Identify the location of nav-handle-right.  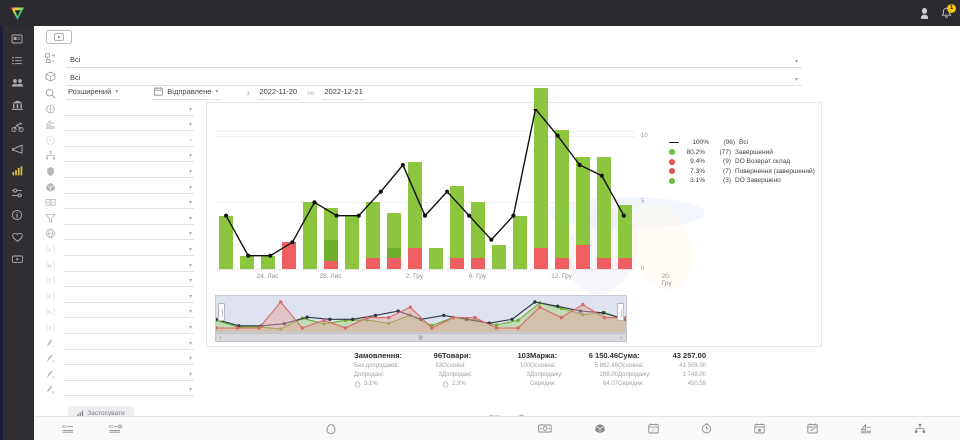
(620, 312).